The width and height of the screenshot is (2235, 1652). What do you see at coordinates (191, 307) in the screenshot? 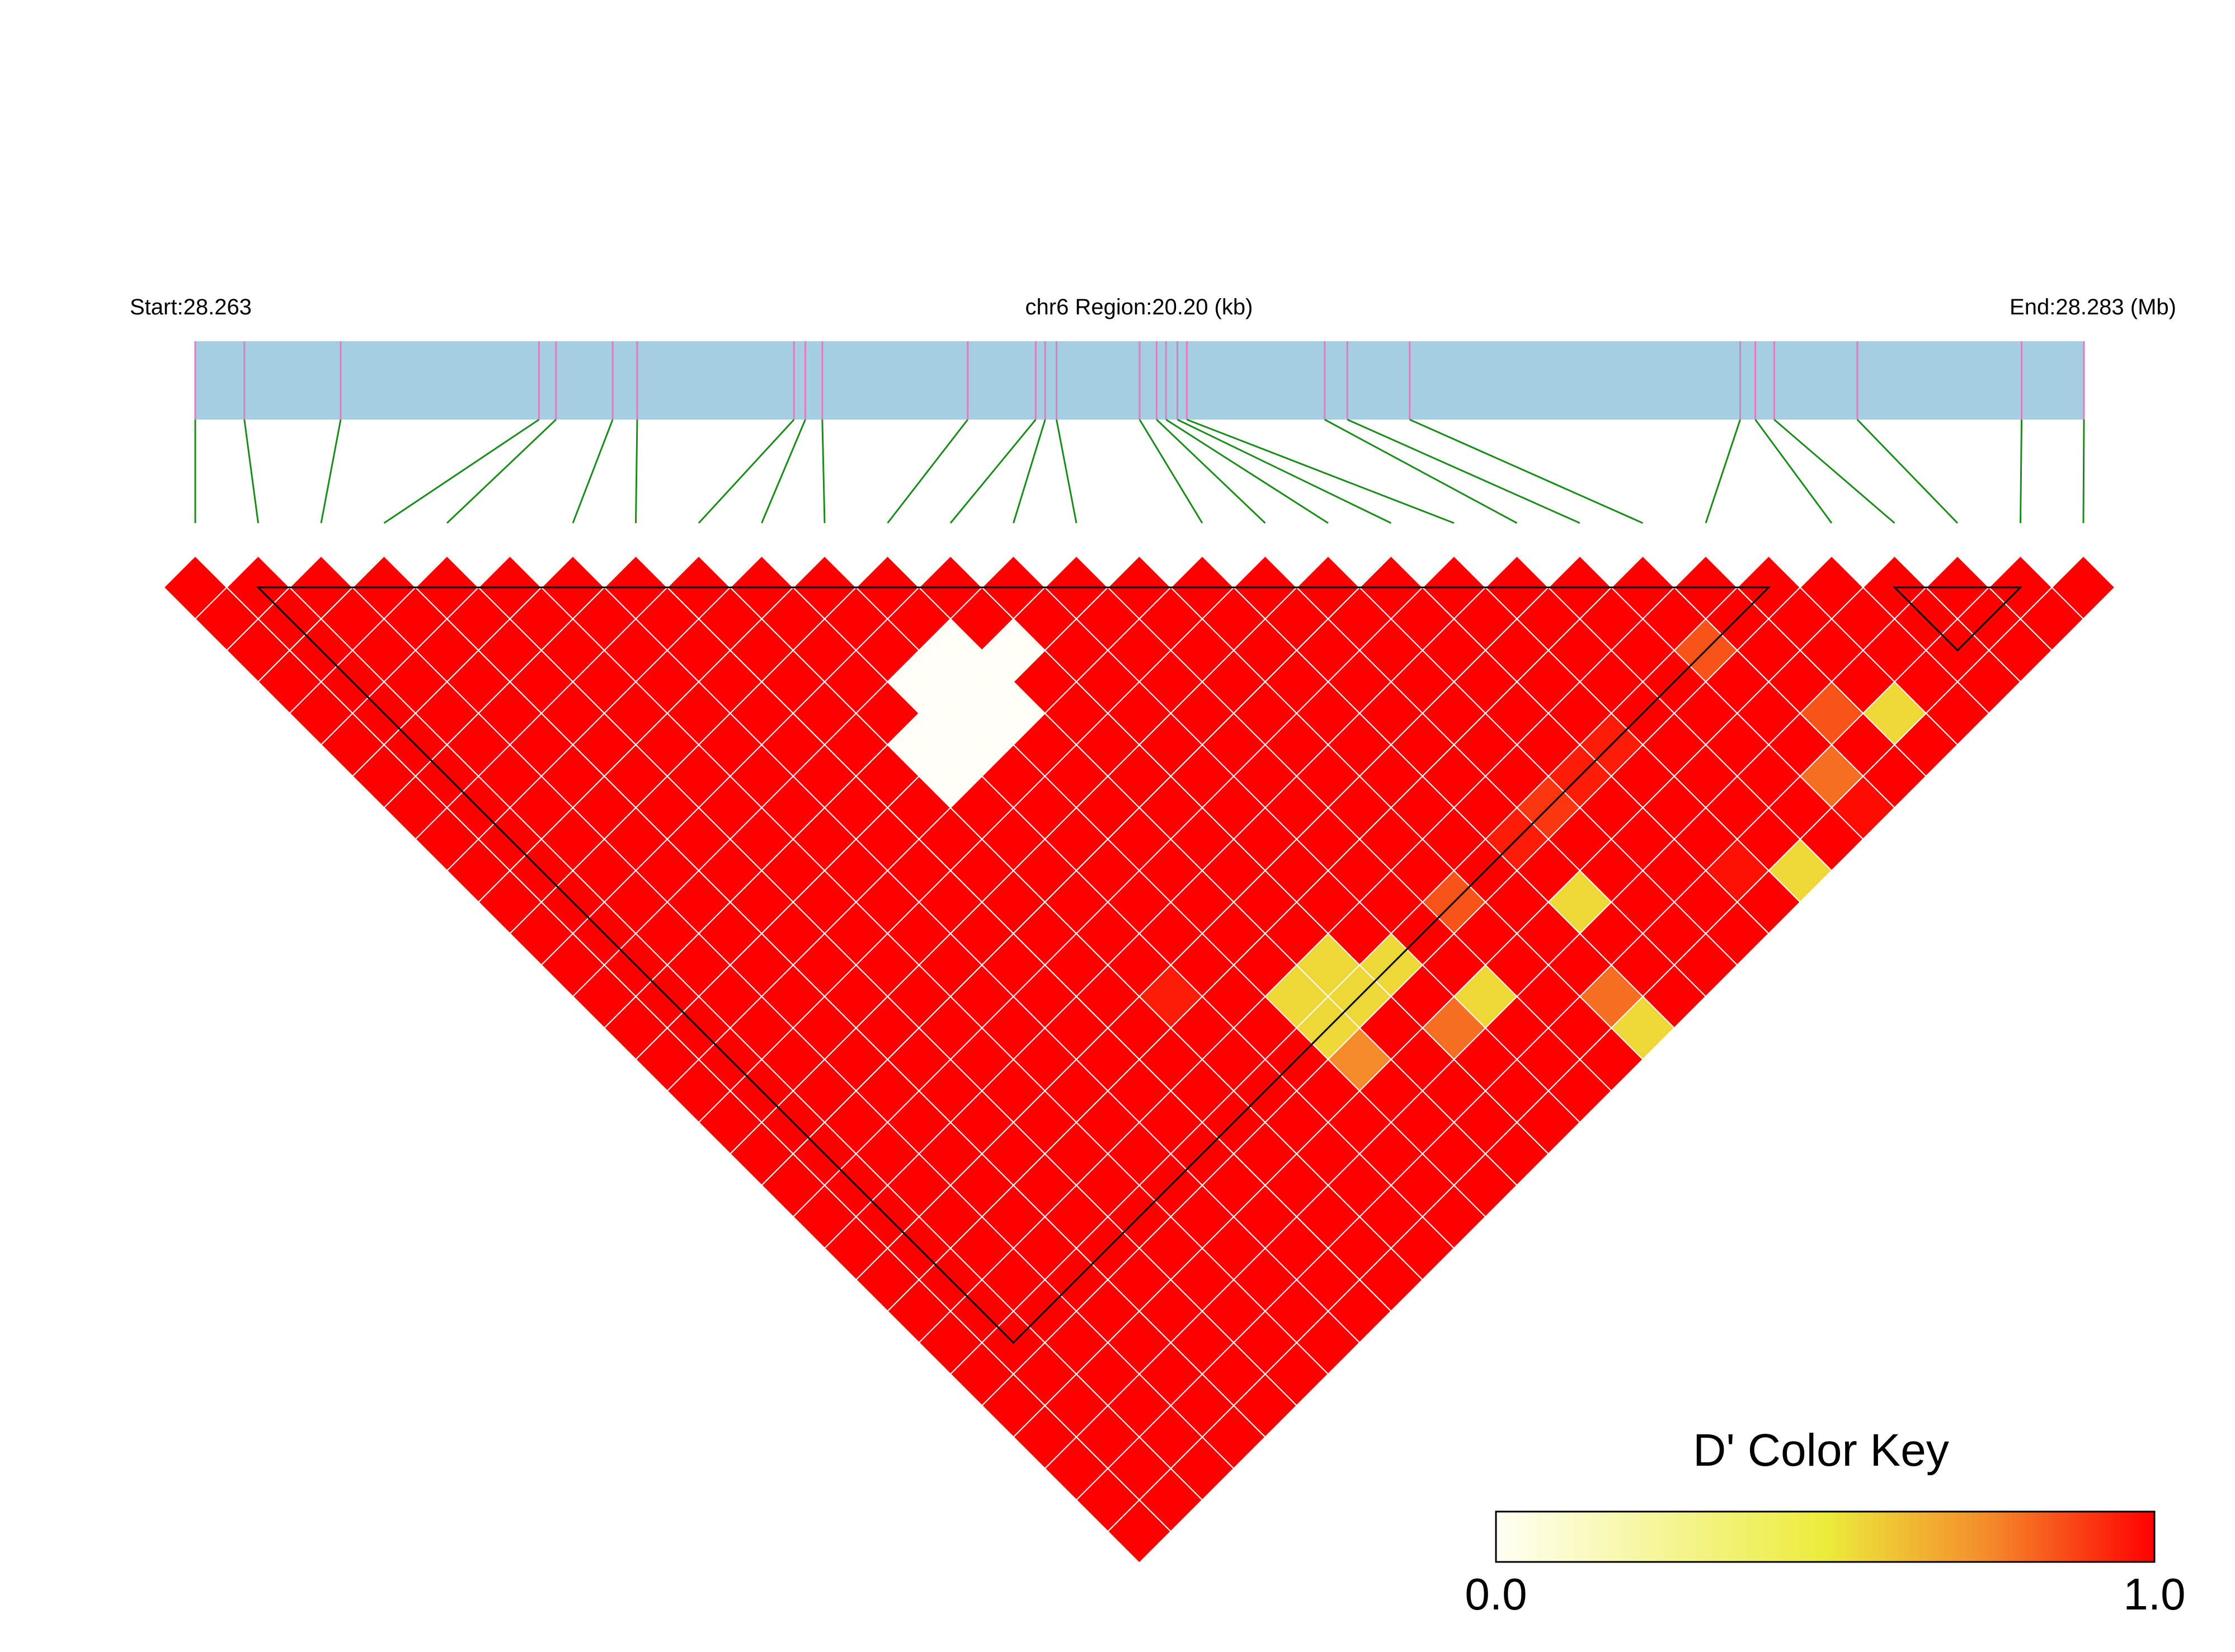
I see `region-start-label: Start:28.263` at bounding box center [191, 307].